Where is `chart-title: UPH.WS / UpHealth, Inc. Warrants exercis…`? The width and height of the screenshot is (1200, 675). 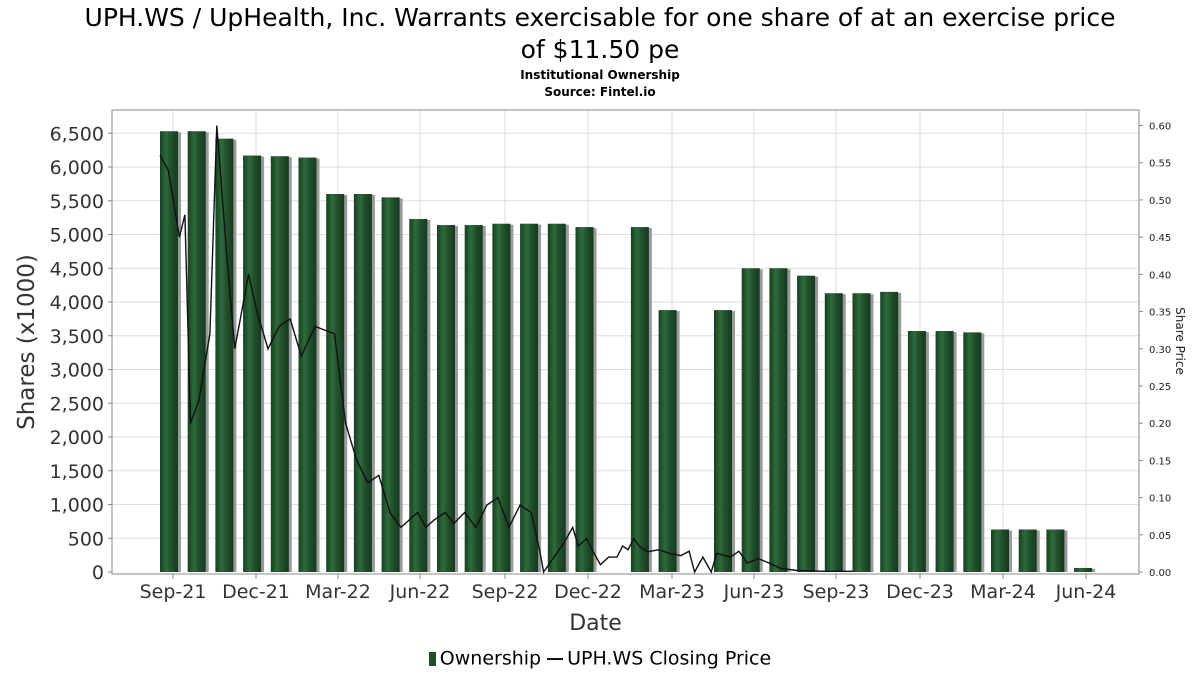
chart-title: UPH.WS / UpHealth, Inc. Warrants exercis… is located at coordinates (600, 34).